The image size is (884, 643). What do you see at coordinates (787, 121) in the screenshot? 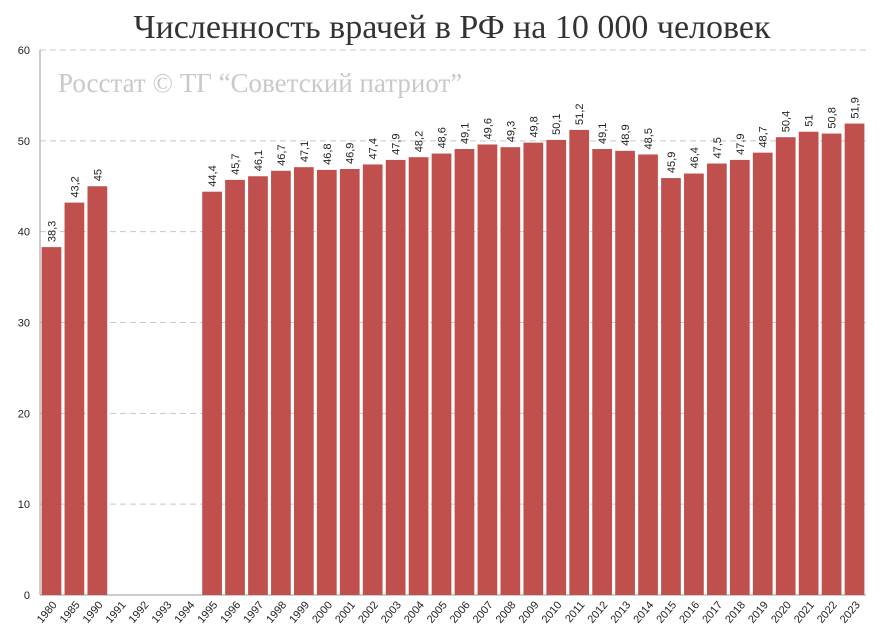
I see `value-label: 50,4` at bounding box center [787, 121].